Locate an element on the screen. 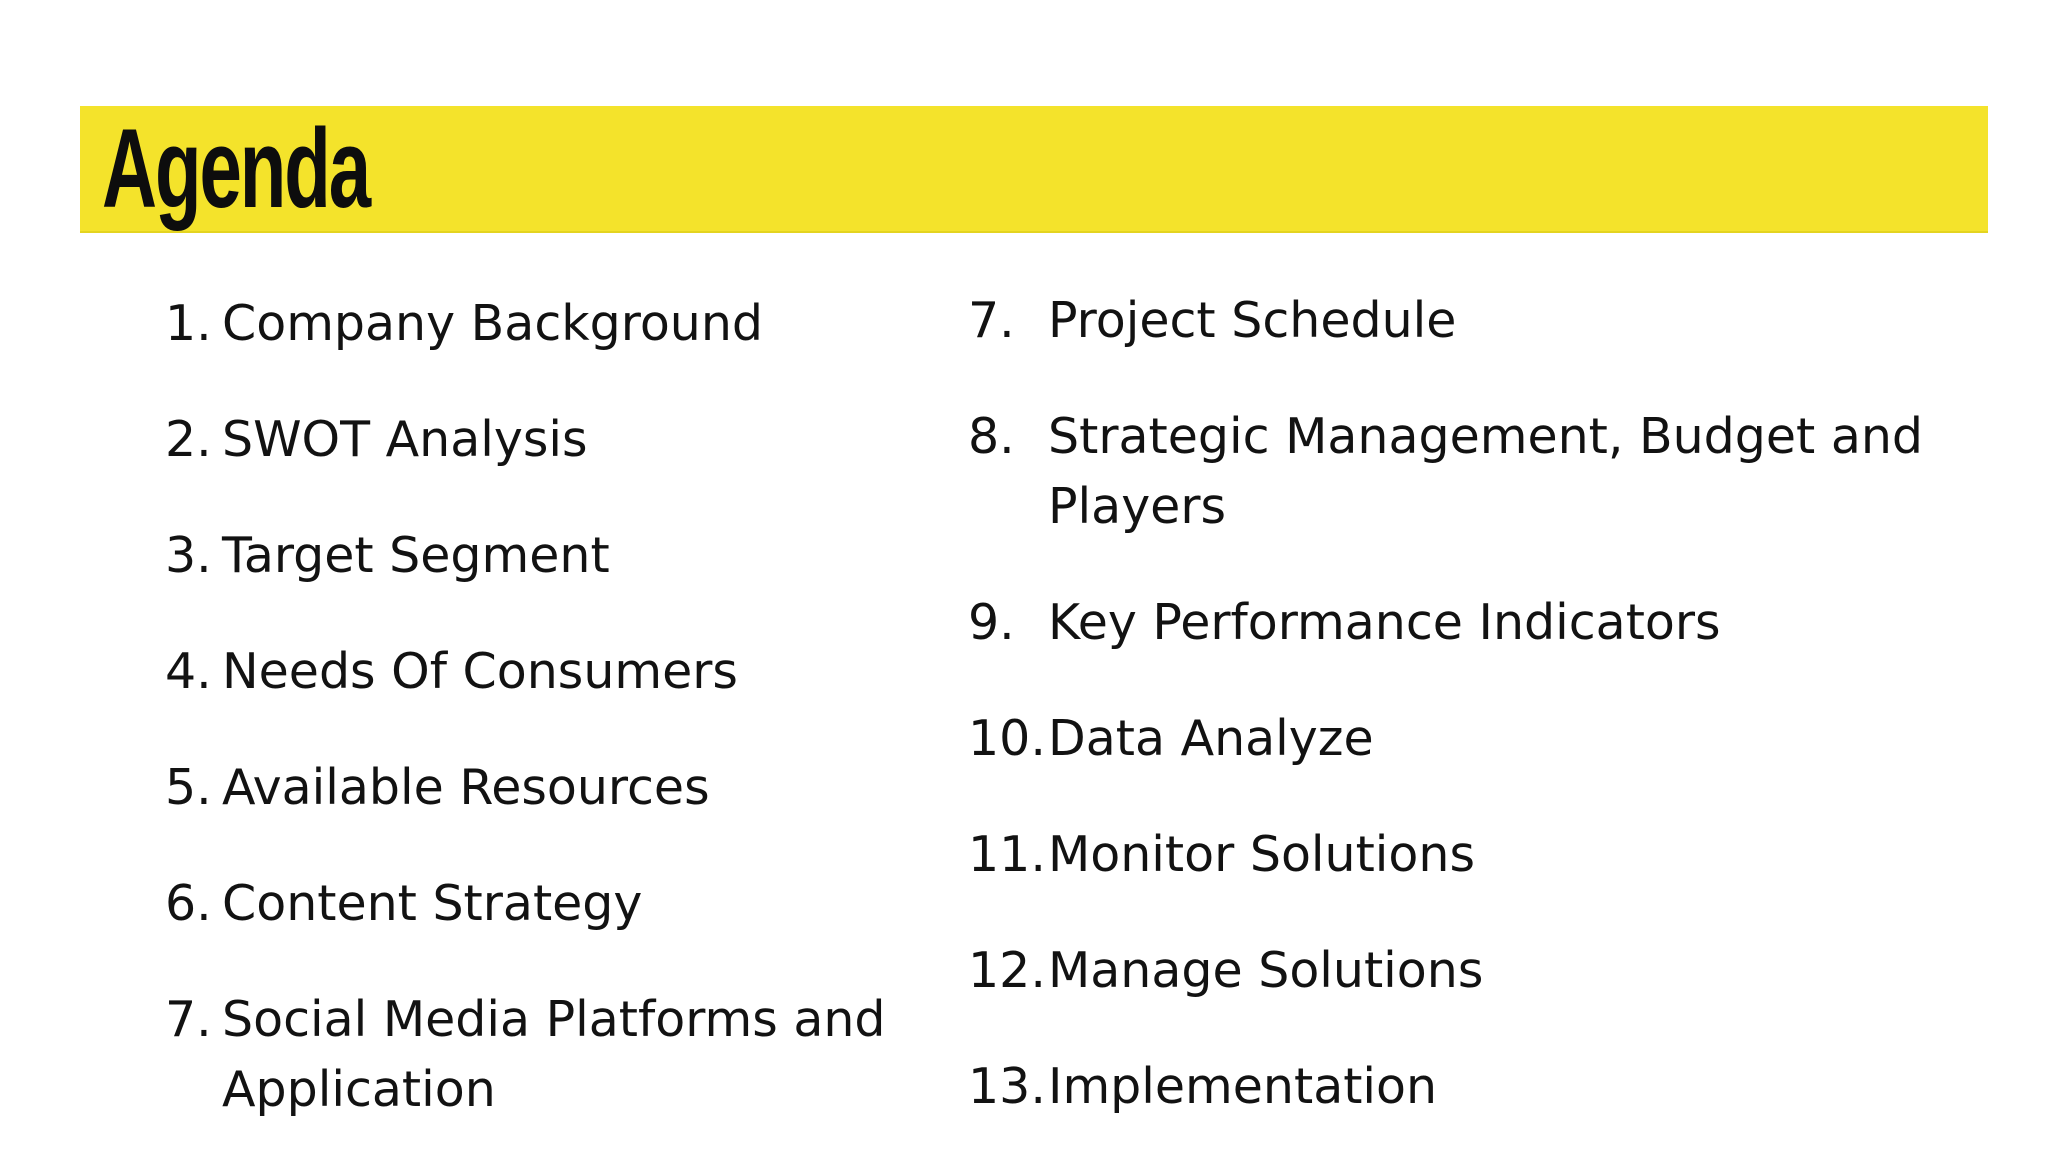  agenda-item-number: 1. is located at coordinates (188, 323).